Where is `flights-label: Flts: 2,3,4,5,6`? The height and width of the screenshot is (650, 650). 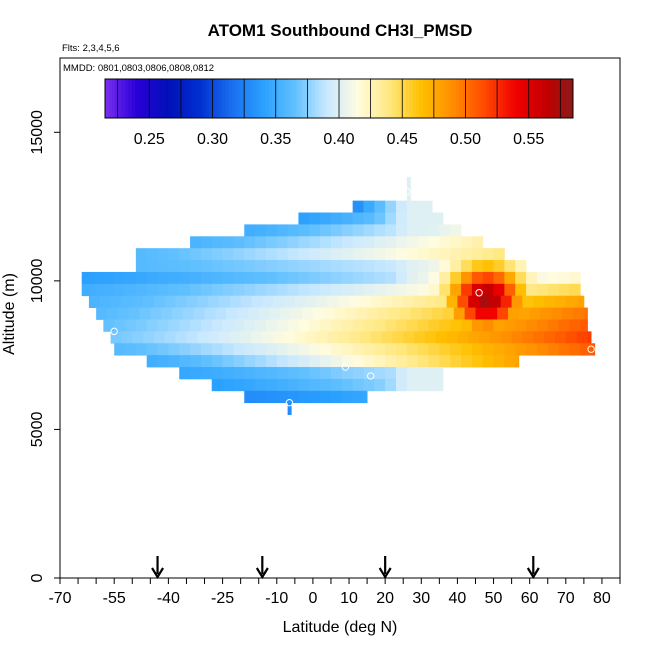
flights-label: Flts: 2,3,4,5,6 is located at coordinates (91, 48).